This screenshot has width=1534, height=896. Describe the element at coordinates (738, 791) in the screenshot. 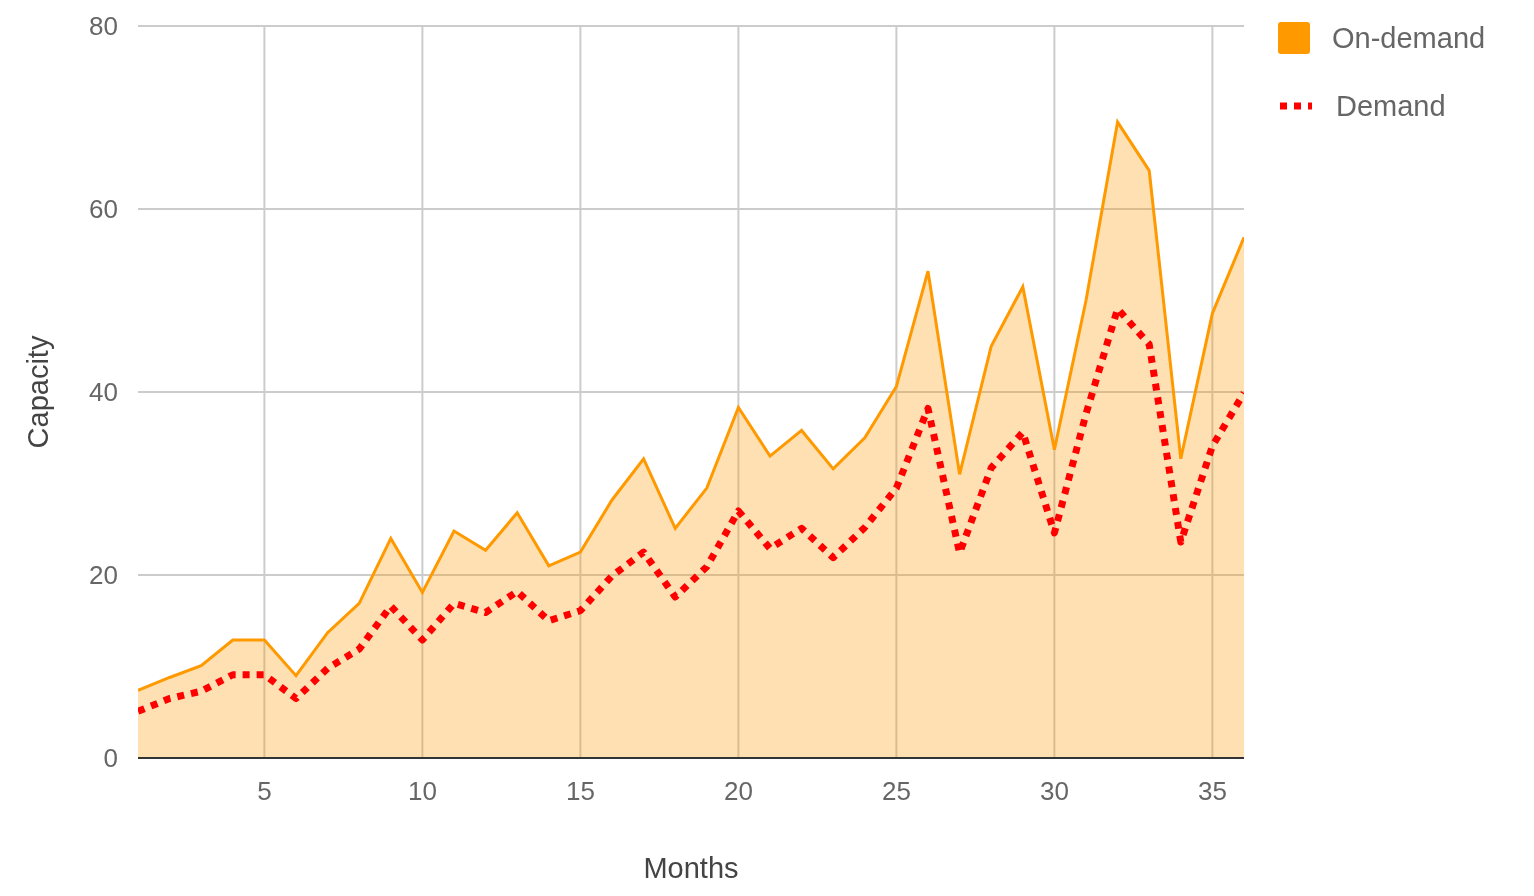

I see `x-tick-label: 20` at that location.